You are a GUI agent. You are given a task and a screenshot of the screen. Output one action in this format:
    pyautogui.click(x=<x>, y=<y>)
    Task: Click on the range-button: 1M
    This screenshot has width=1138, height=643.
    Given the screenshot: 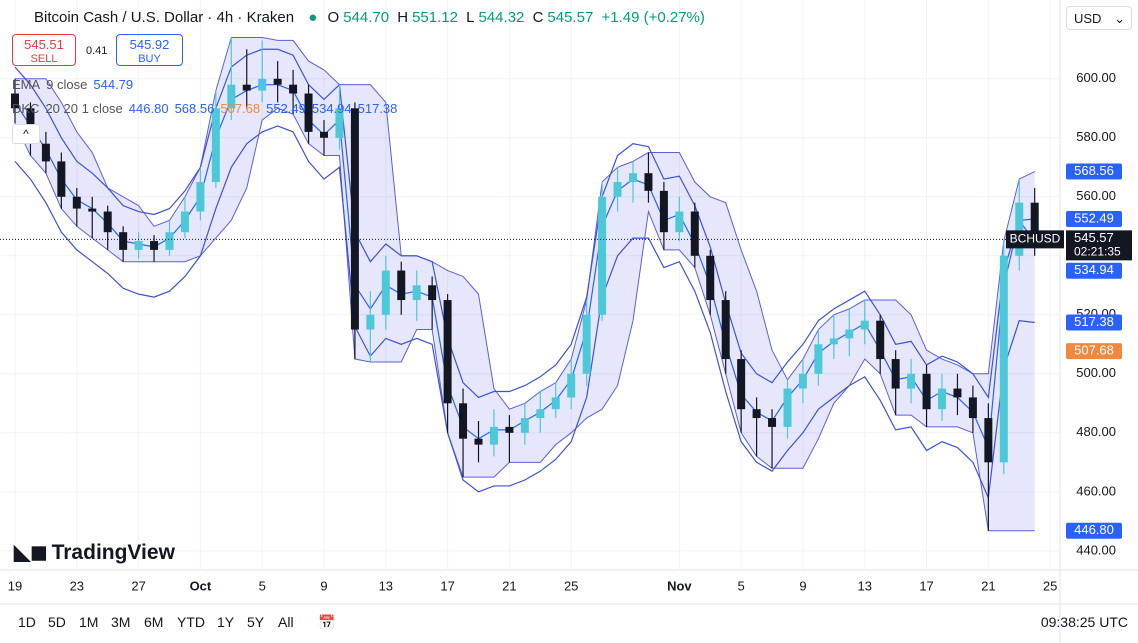 What is the action you would take?
    pyautogui.click(x=89, y=622)
    